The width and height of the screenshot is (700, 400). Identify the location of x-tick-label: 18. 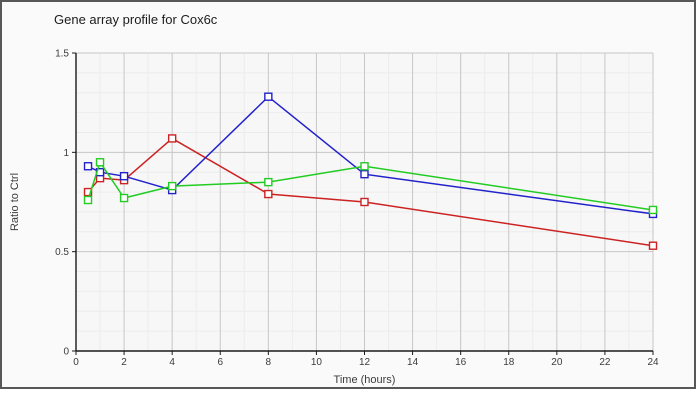
(509, 362).